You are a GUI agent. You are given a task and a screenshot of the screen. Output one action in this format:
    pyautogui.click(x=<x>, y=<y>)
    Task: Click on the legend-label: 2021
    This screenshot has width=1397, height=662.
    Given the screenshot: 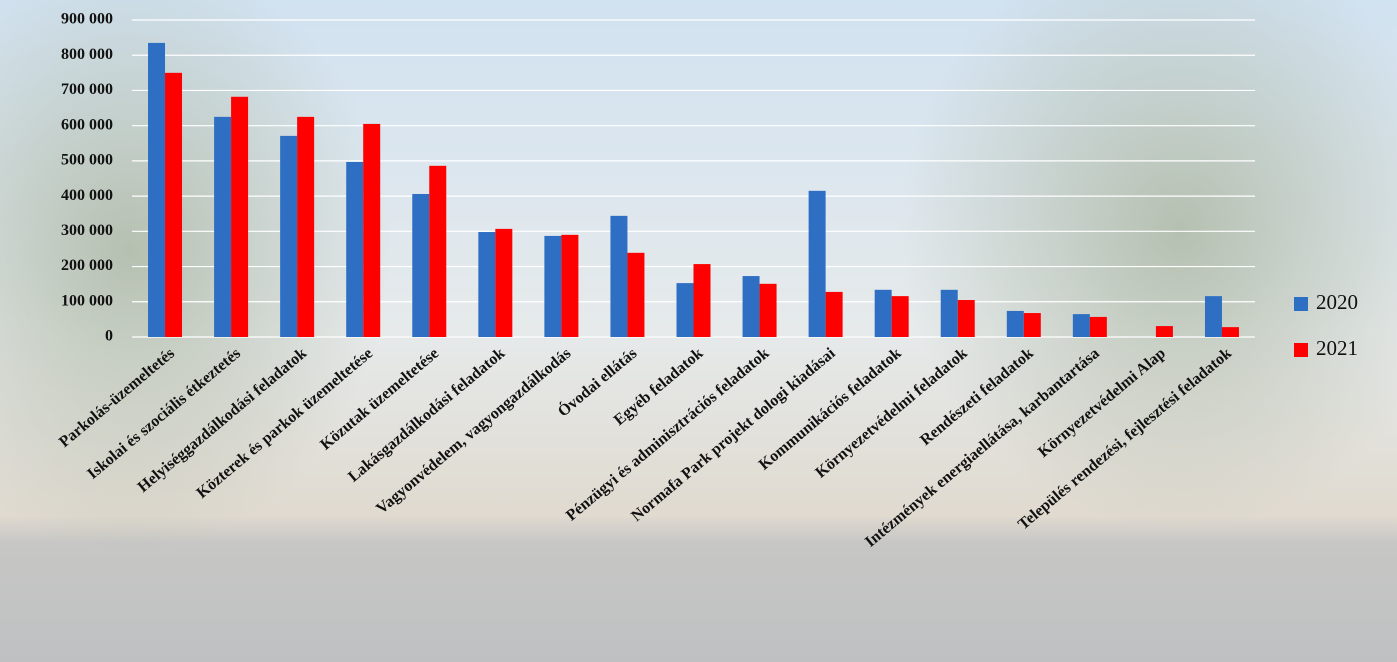 What is the action you would take?
    pyautogui.click(x=1337, y=348)
    